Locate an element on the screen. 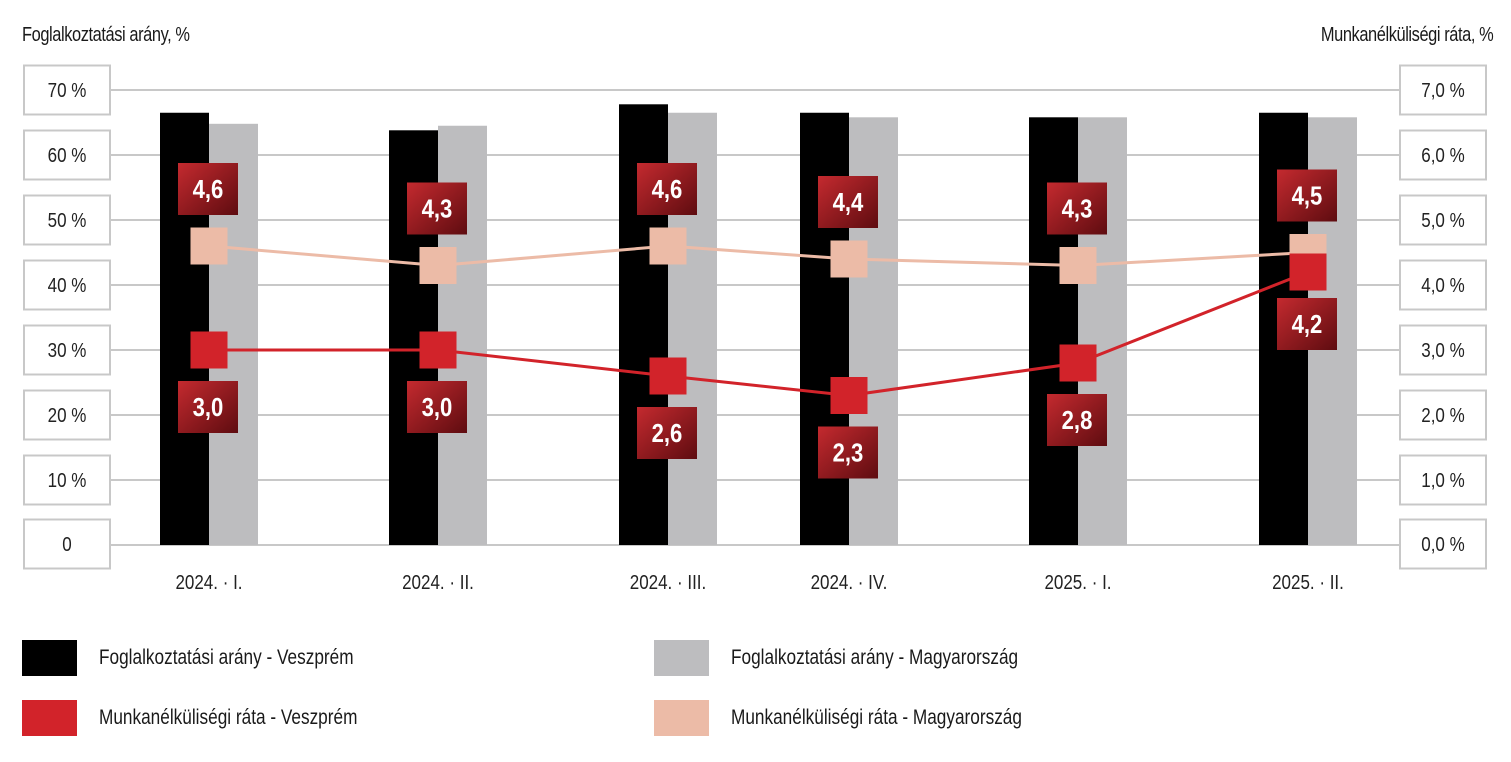 This screenshot has width=1511, height=762. data-label-veszprem: 2,3 is located at coordinates (848, 453).